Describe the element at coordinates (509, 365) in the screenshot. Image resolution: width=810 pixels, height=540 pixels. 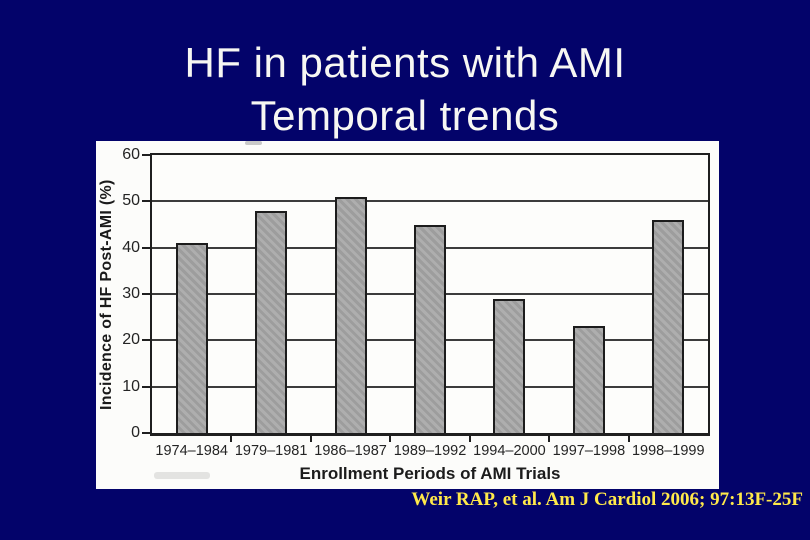
I see `bar-1994–2000` at that location.